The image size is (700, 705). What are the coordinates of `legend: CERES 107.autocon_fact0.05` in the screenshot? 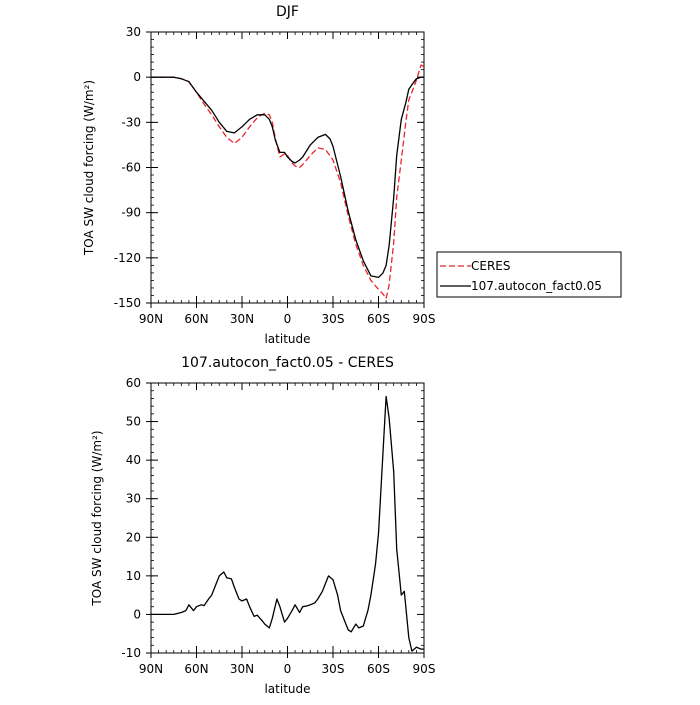 It's located at (529, 274).